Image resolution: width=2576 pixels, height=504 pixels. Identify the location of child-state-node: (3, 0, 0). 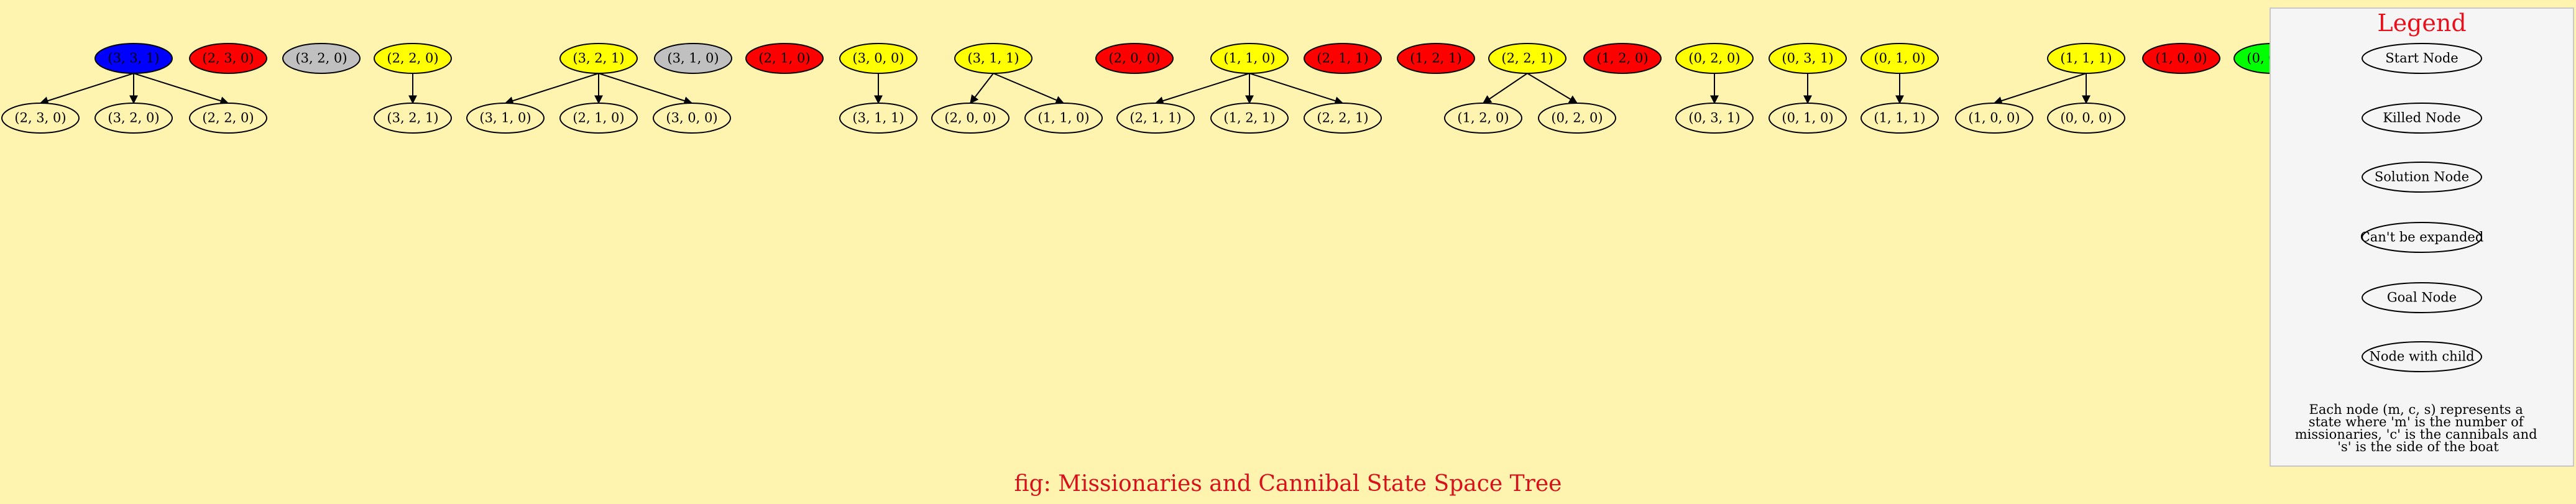
(692, 118).